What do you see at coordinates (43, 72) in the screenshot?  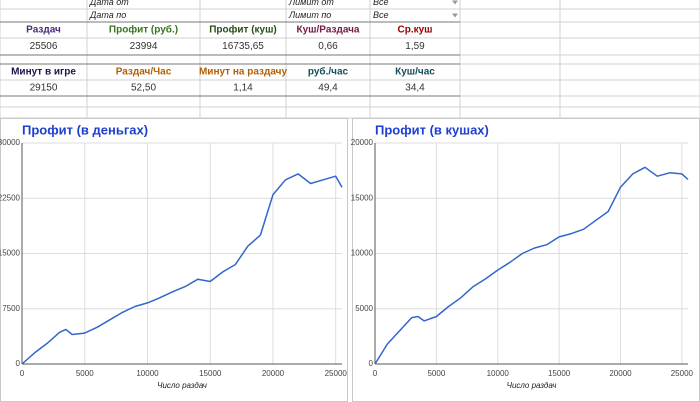 I see `column-header: Минут в игре` at bounding box center [43, 72].